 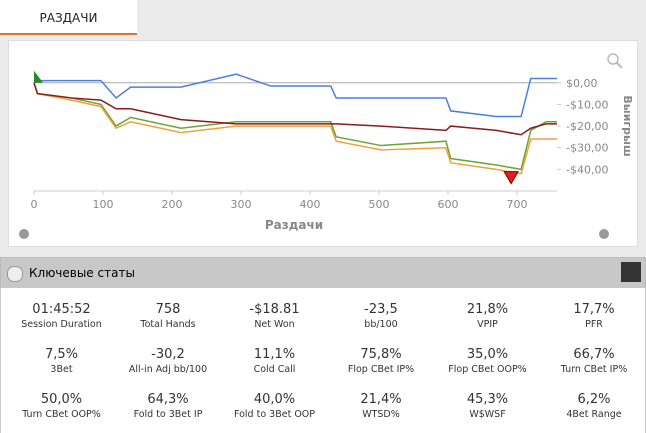 What do you see at coordinates (274, 399) in the screenshot?
I see `stat-value: 40,0%` at bounding box center [274, 399].